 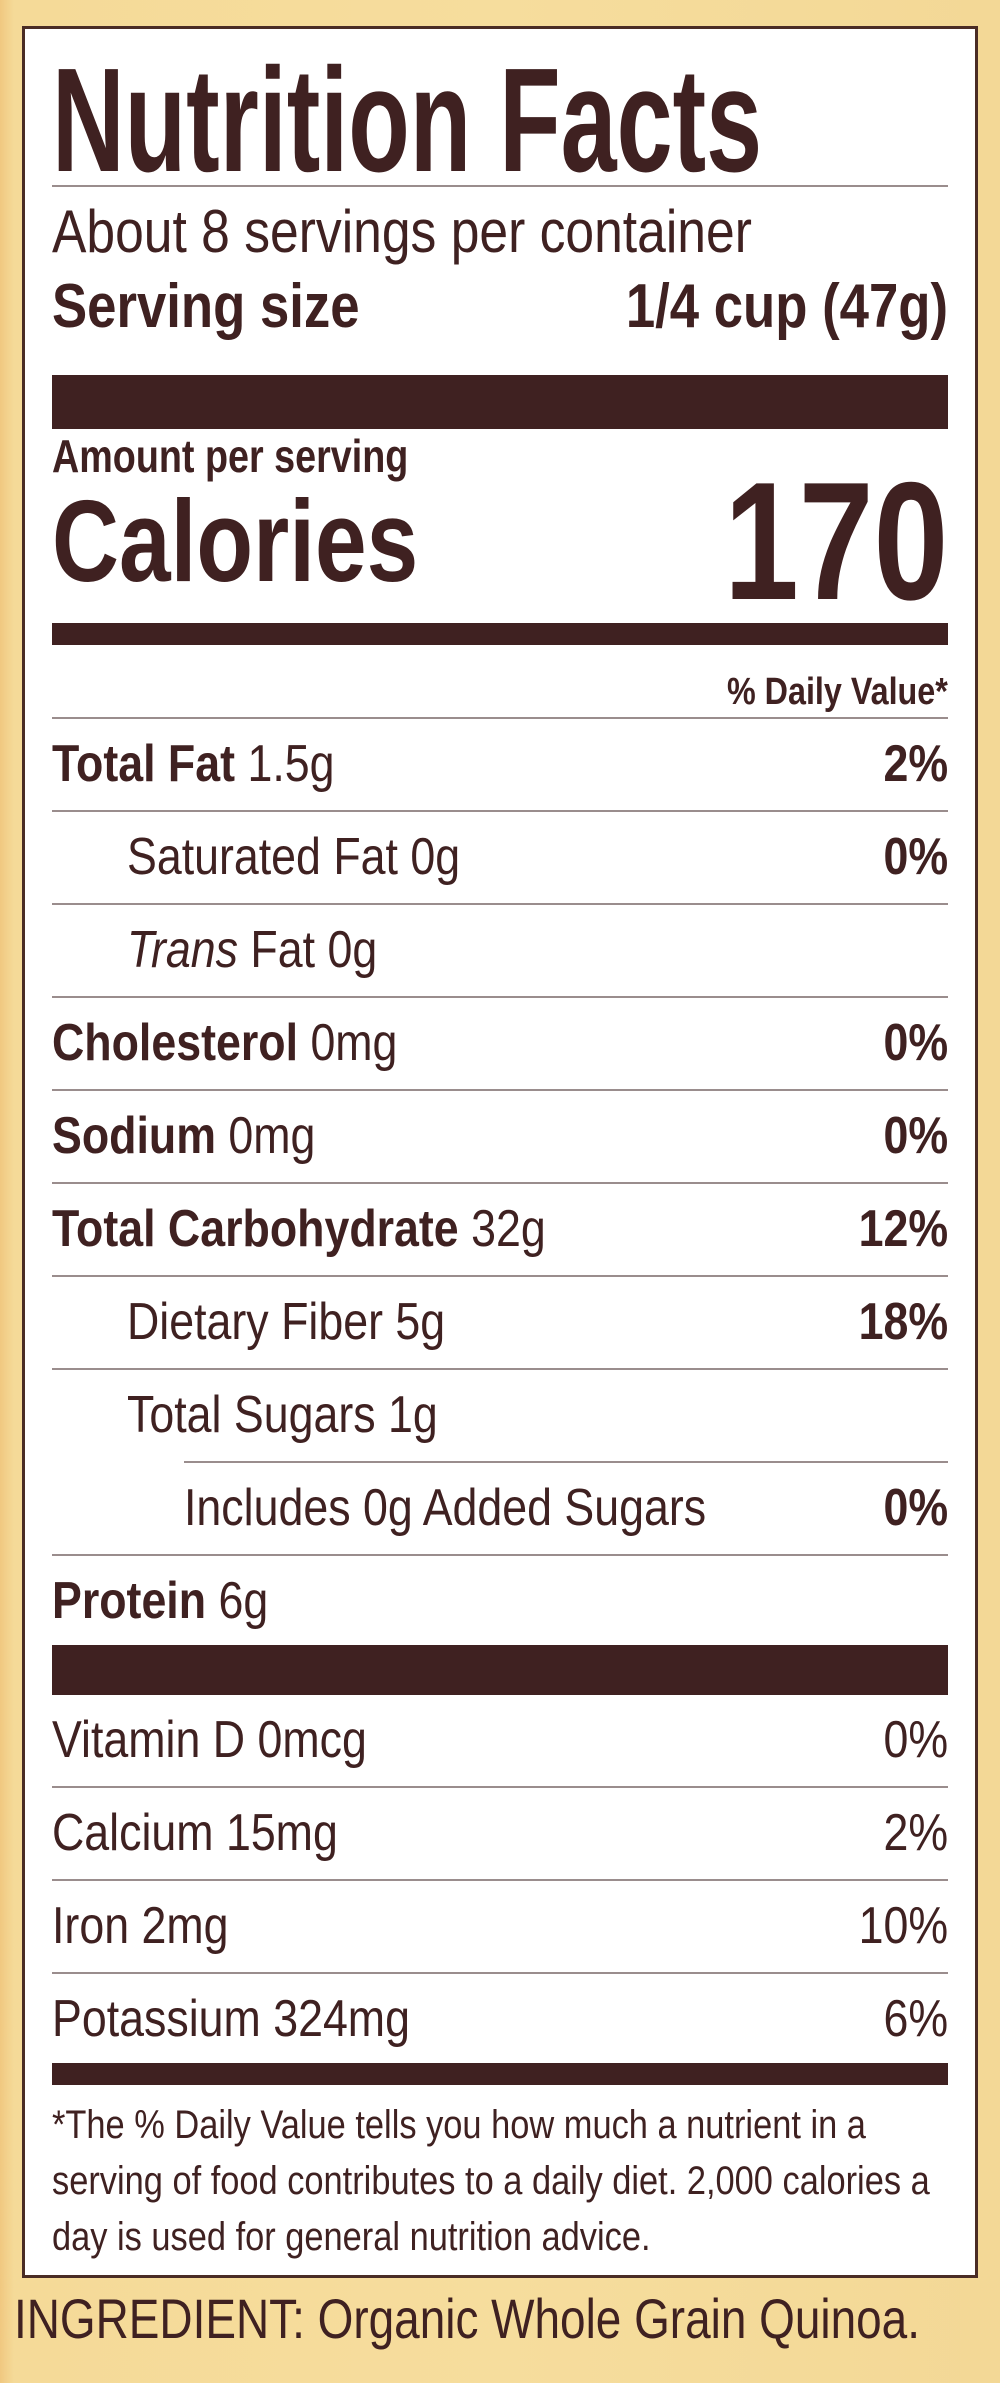 I want to click on label-title: Nutrition Facts, so click(x=407, y=120).